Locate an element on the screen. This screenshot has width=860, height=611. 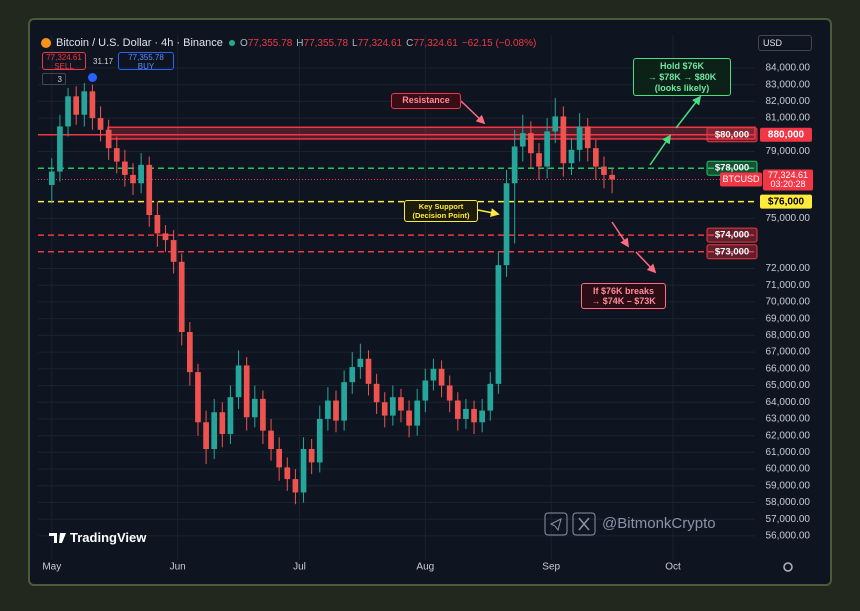
level-tag-label: $78,000 is located at coordinates (732, 168).